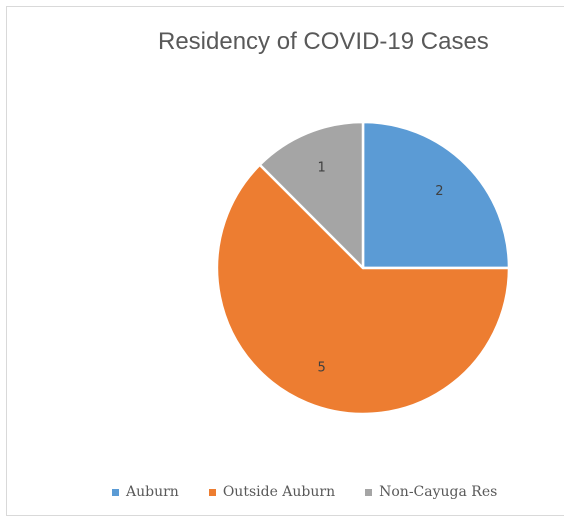 This screenshot has height=523, width=564. I want to click on chart-legend: Auburn Outside Auburn Non-Cayuga Res, so click(319, 492).